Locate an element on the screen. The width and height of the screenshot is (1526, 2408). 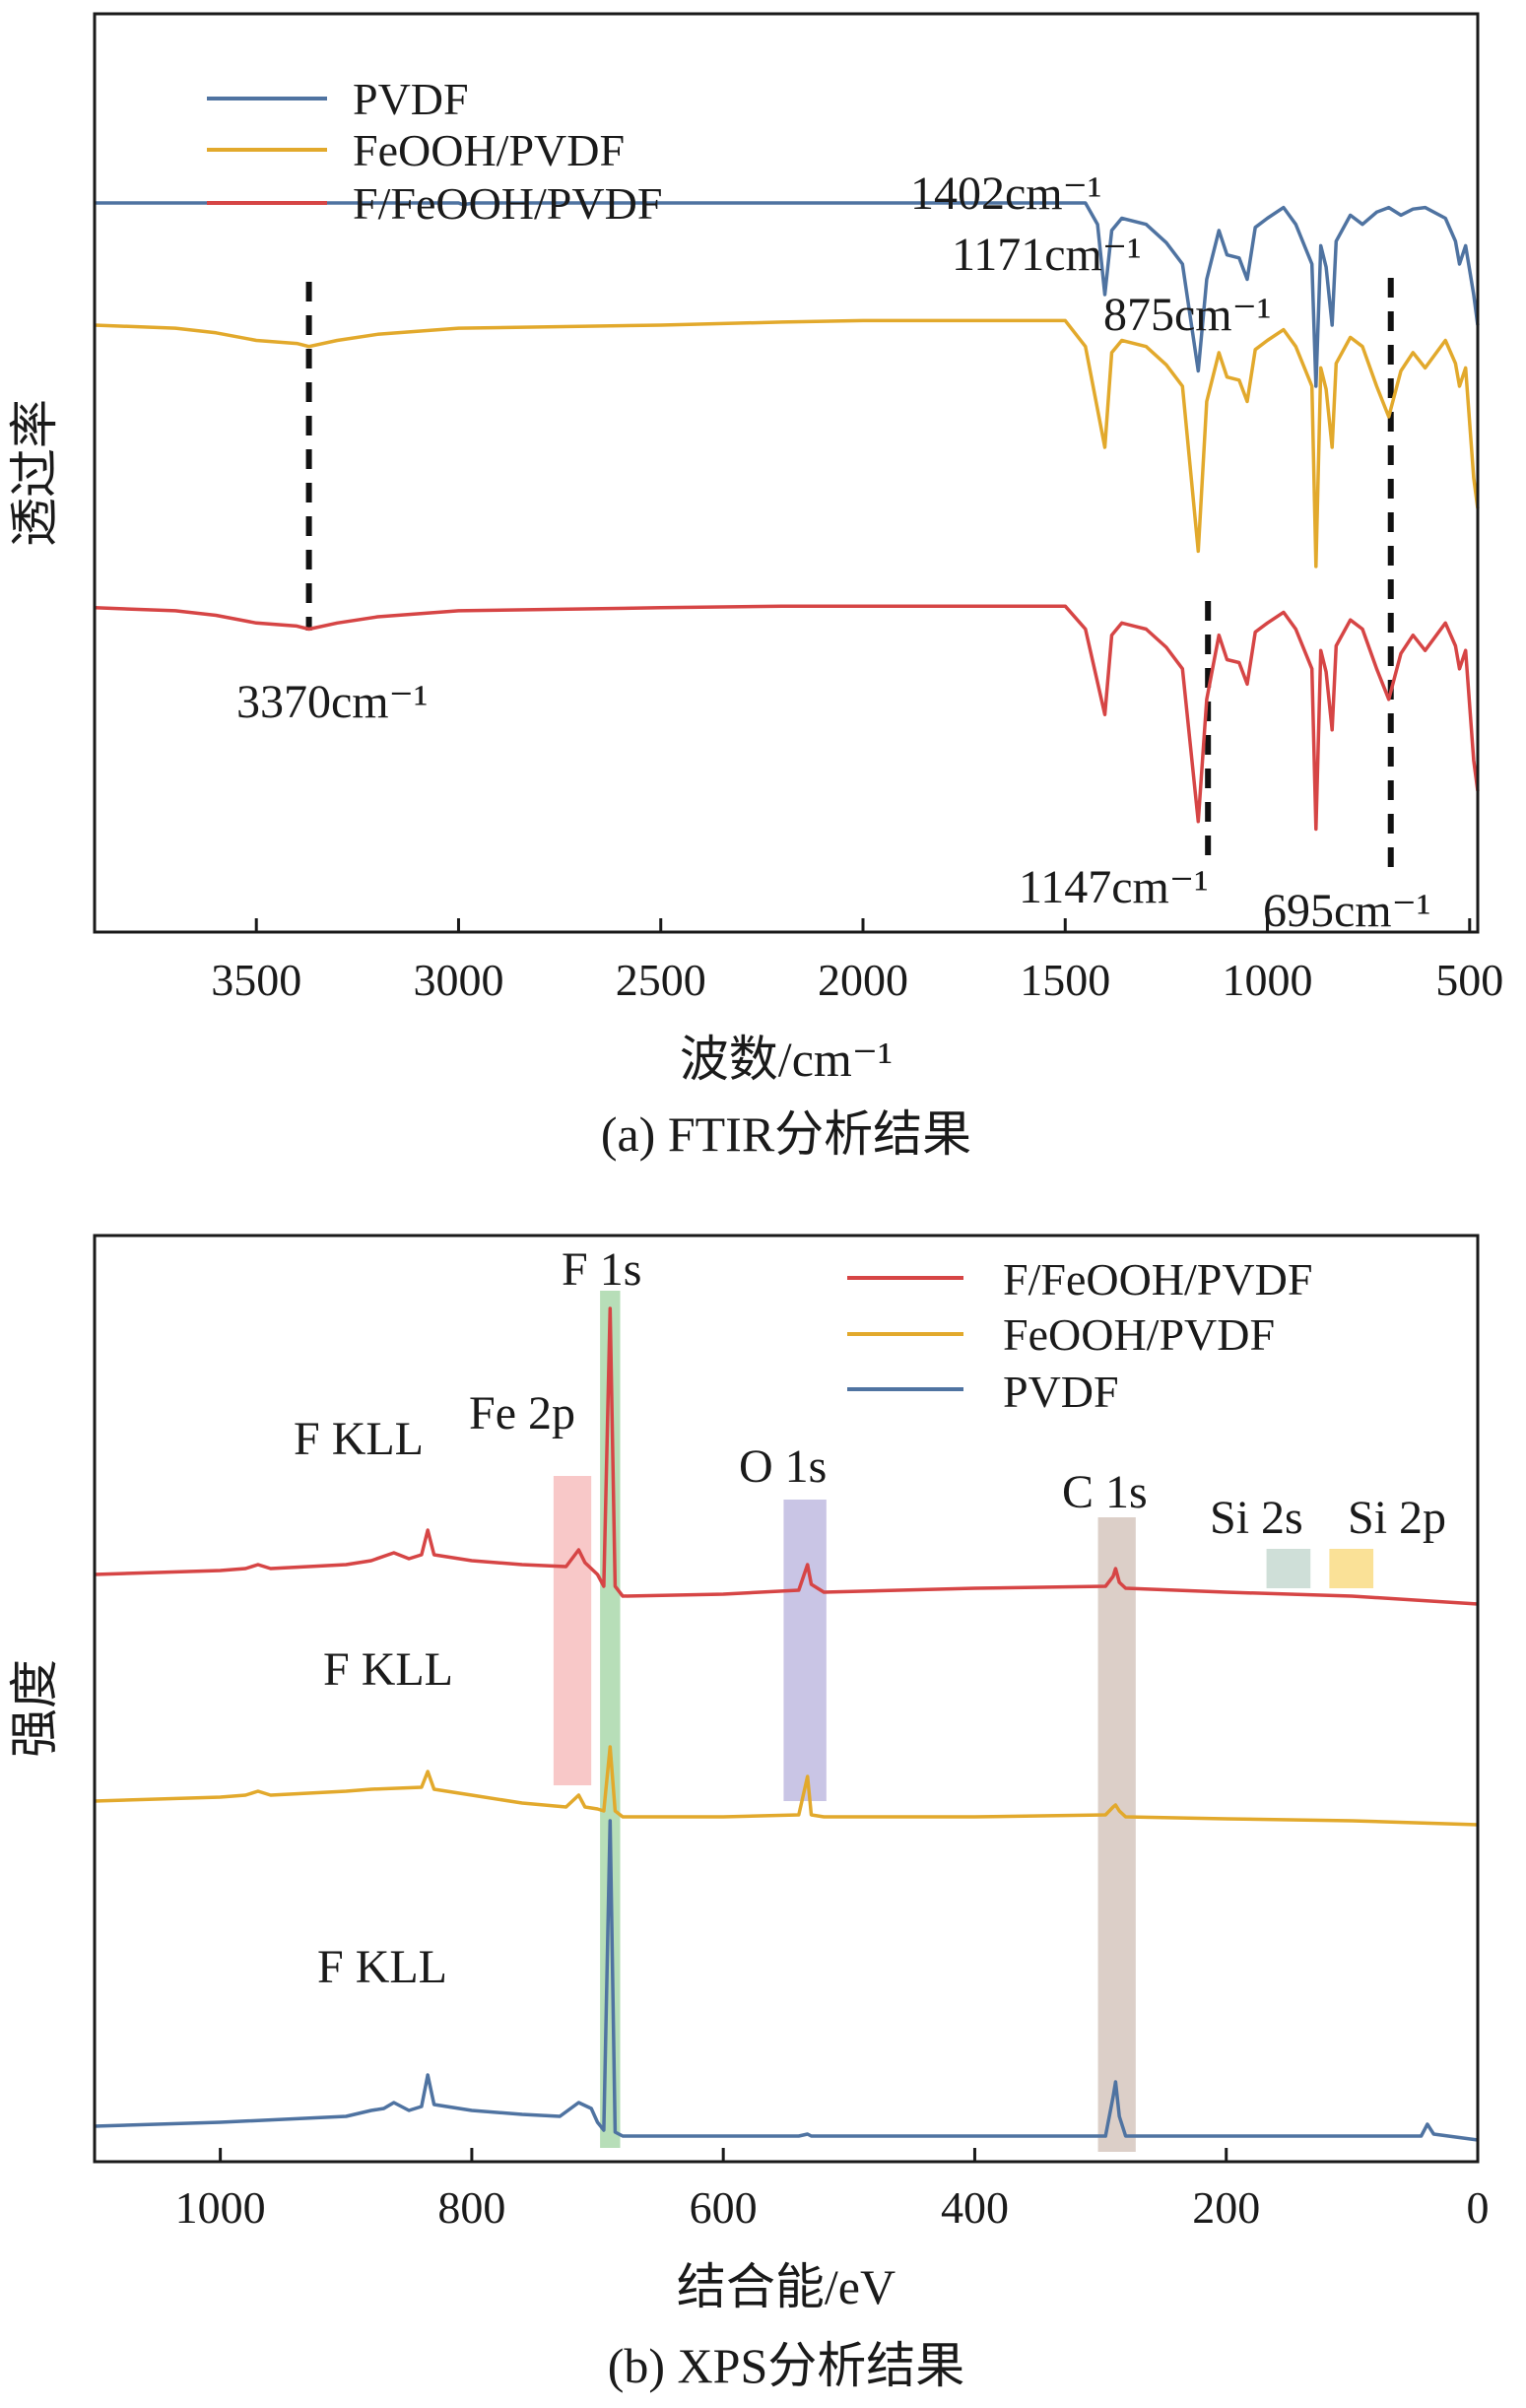
ftir-annotation-3370: 3370cm⁻¹ is located at coordinates (332, 702).